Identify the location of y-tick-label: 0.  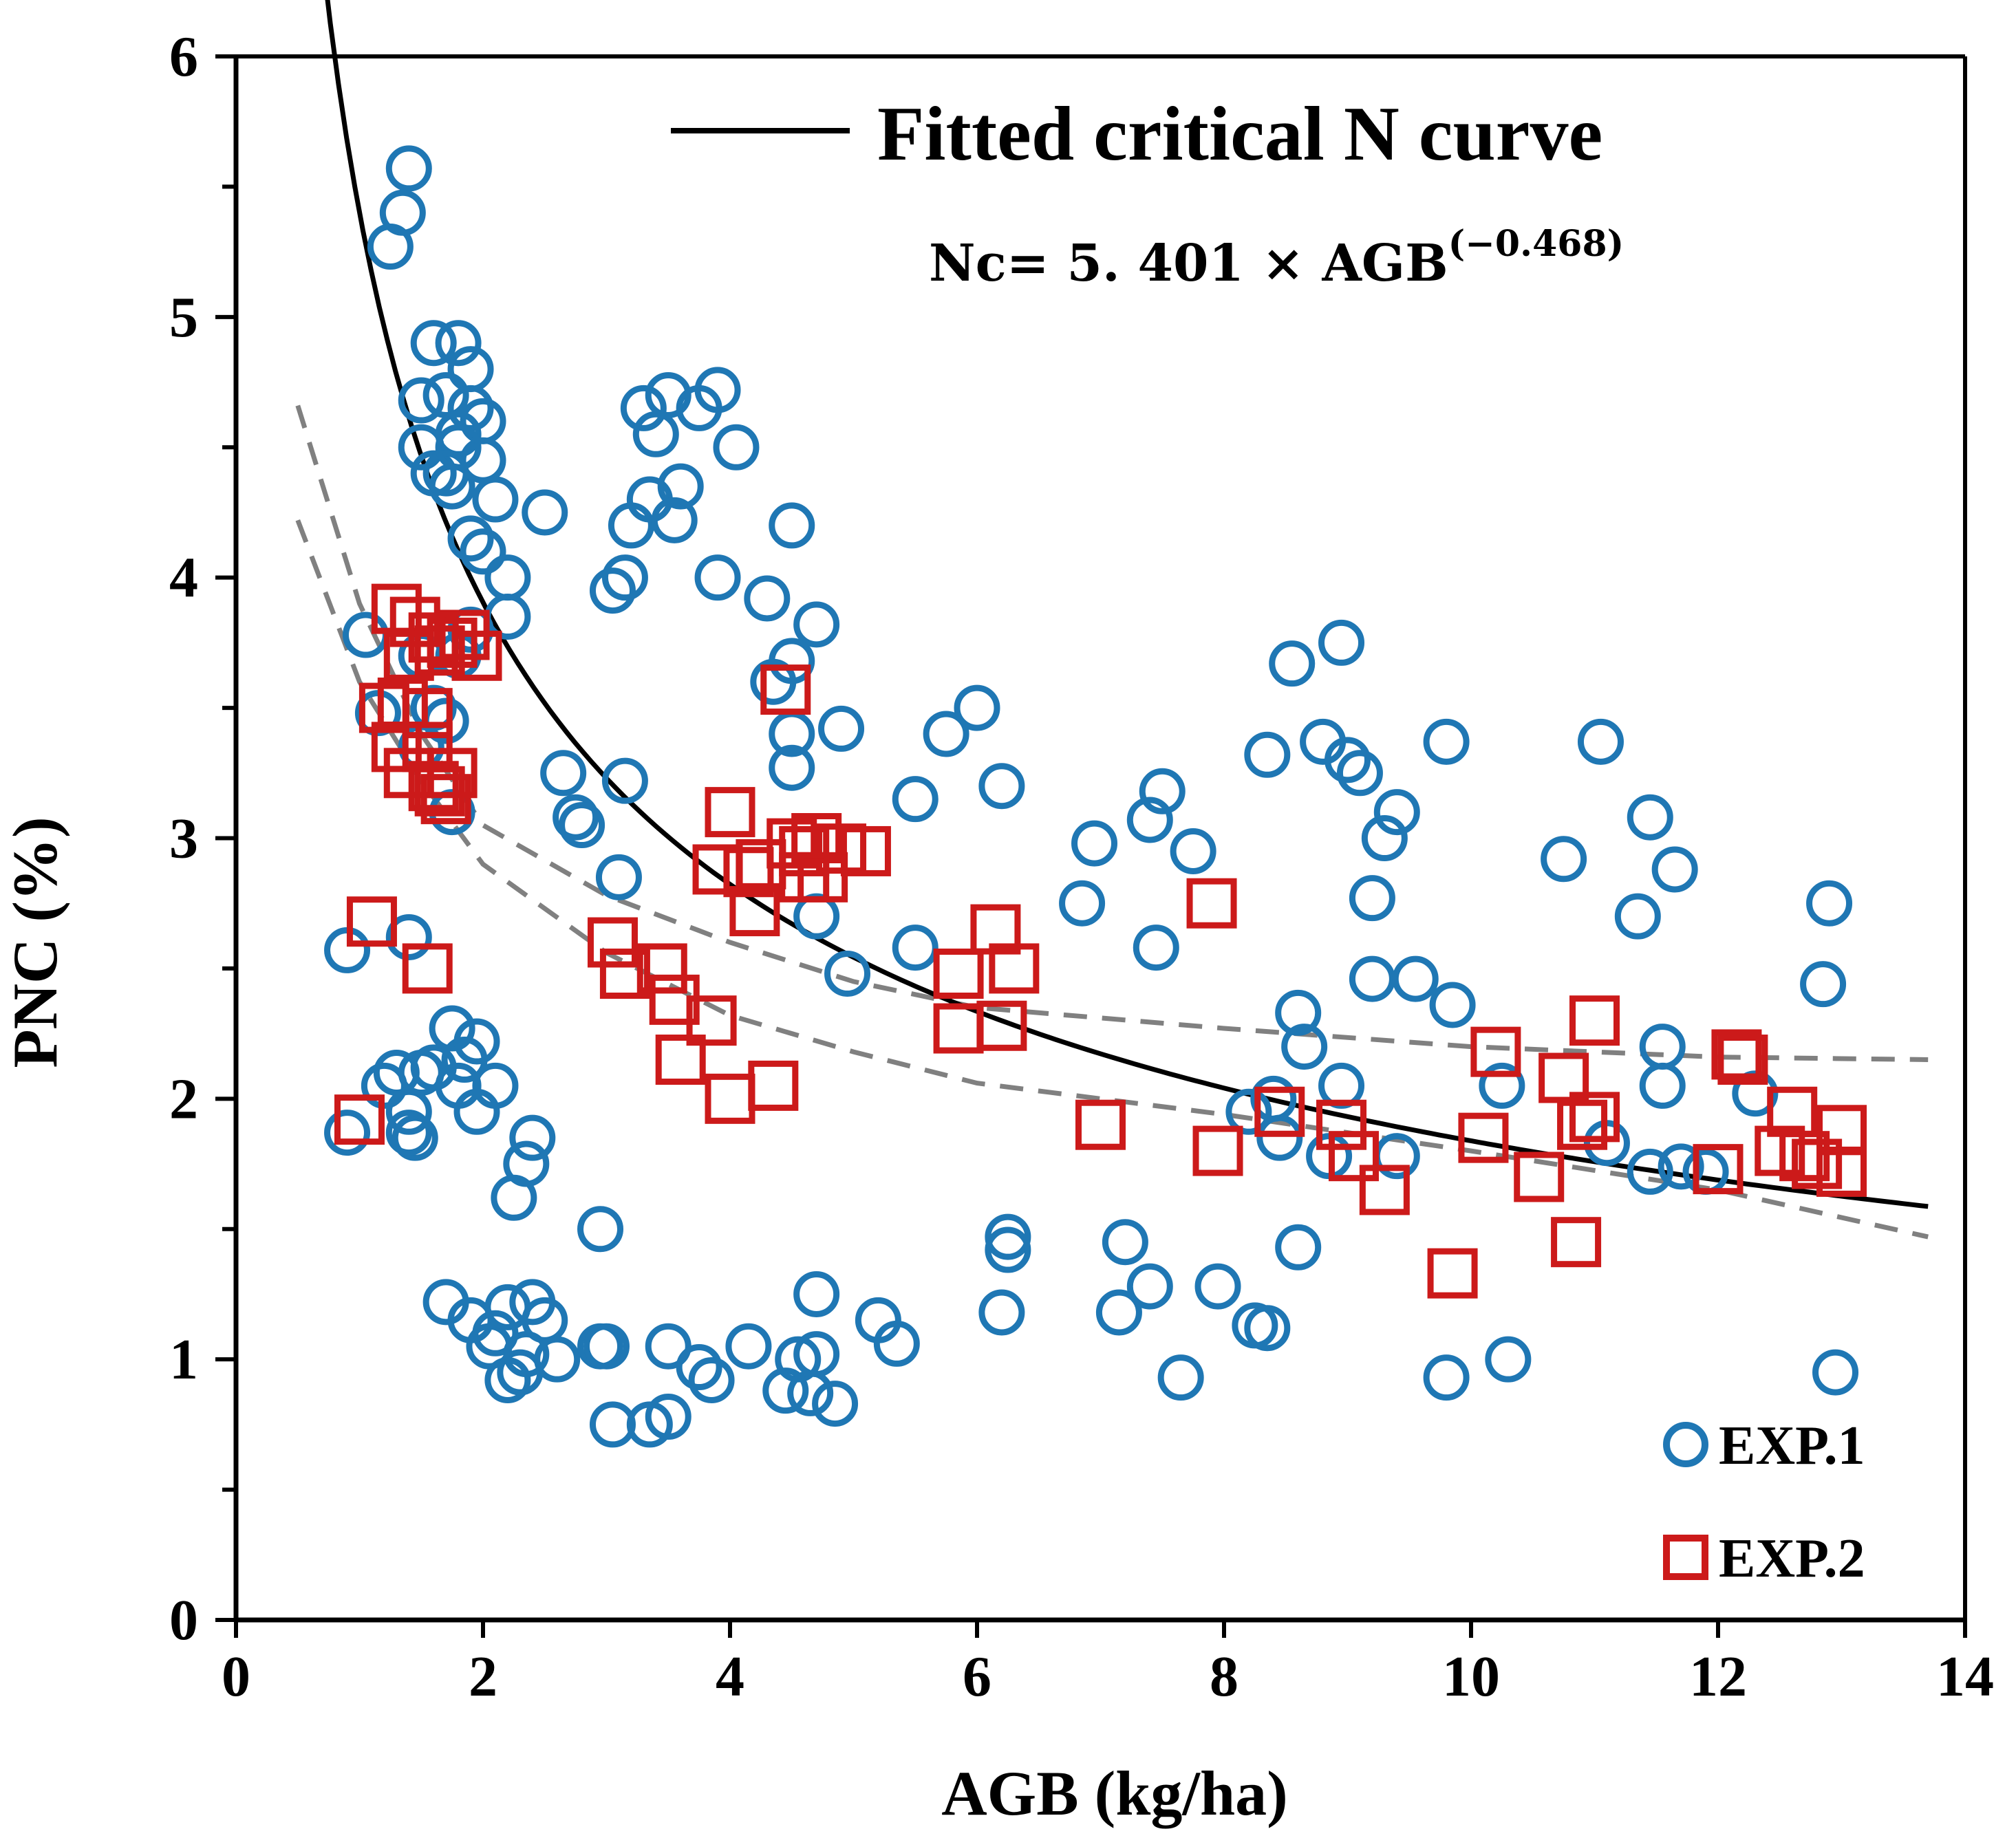
(183, 1620).